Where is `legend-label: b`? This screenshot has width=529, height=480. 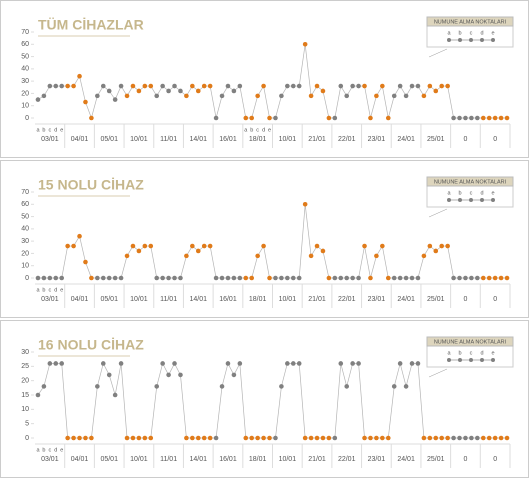
legend-label: b is located at coordinates (459, 33).